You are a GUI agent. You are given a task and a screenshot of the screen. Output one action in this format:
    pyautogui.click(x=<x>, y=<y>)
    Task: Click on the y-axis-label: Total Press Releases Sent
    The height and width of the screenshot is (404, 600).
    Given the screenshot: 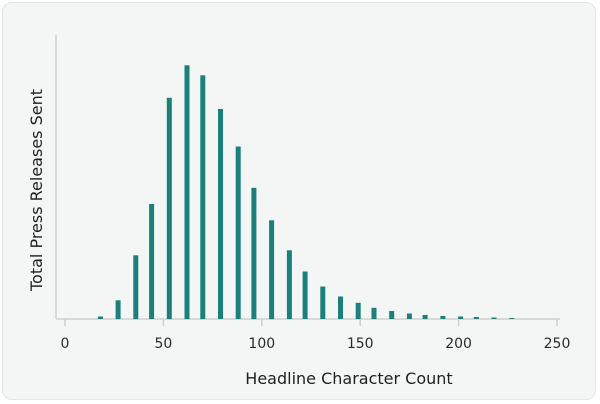 What is the action you would take?
    pyautogui.click(x=36, y=190)
    